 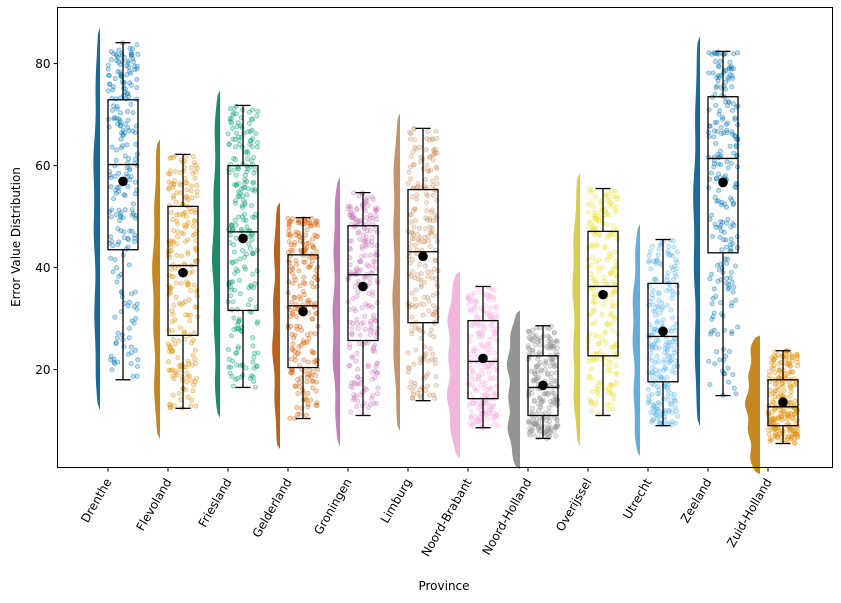 What do you see at coordinates (183, 271) in the screenshot?
I see `iqr-box` at bounding box center [183, 271].